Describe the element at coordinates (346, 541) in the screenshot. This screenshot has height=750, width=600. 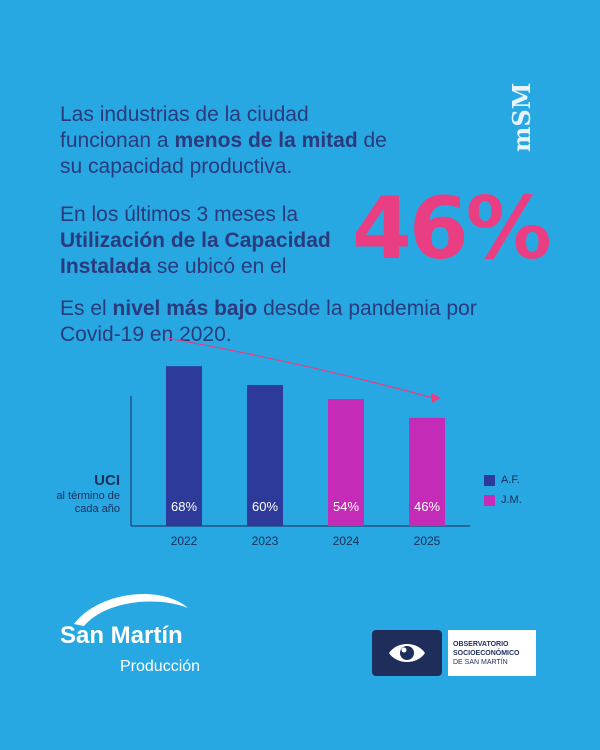
I see `x-tick-2024: 2024` at that location.